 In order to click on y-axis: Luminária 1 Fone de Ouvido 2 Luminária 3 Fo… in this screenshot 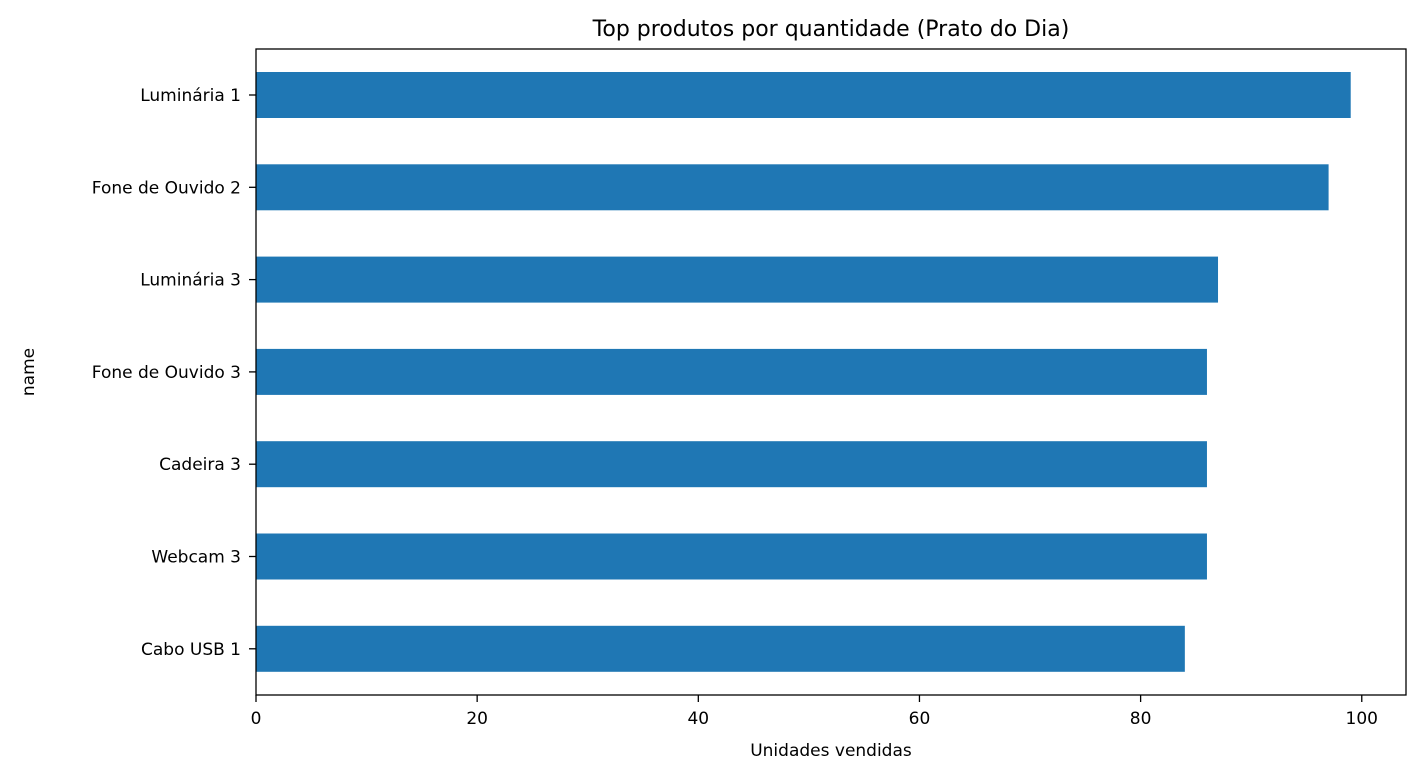, I will do `click(174, 373)`.